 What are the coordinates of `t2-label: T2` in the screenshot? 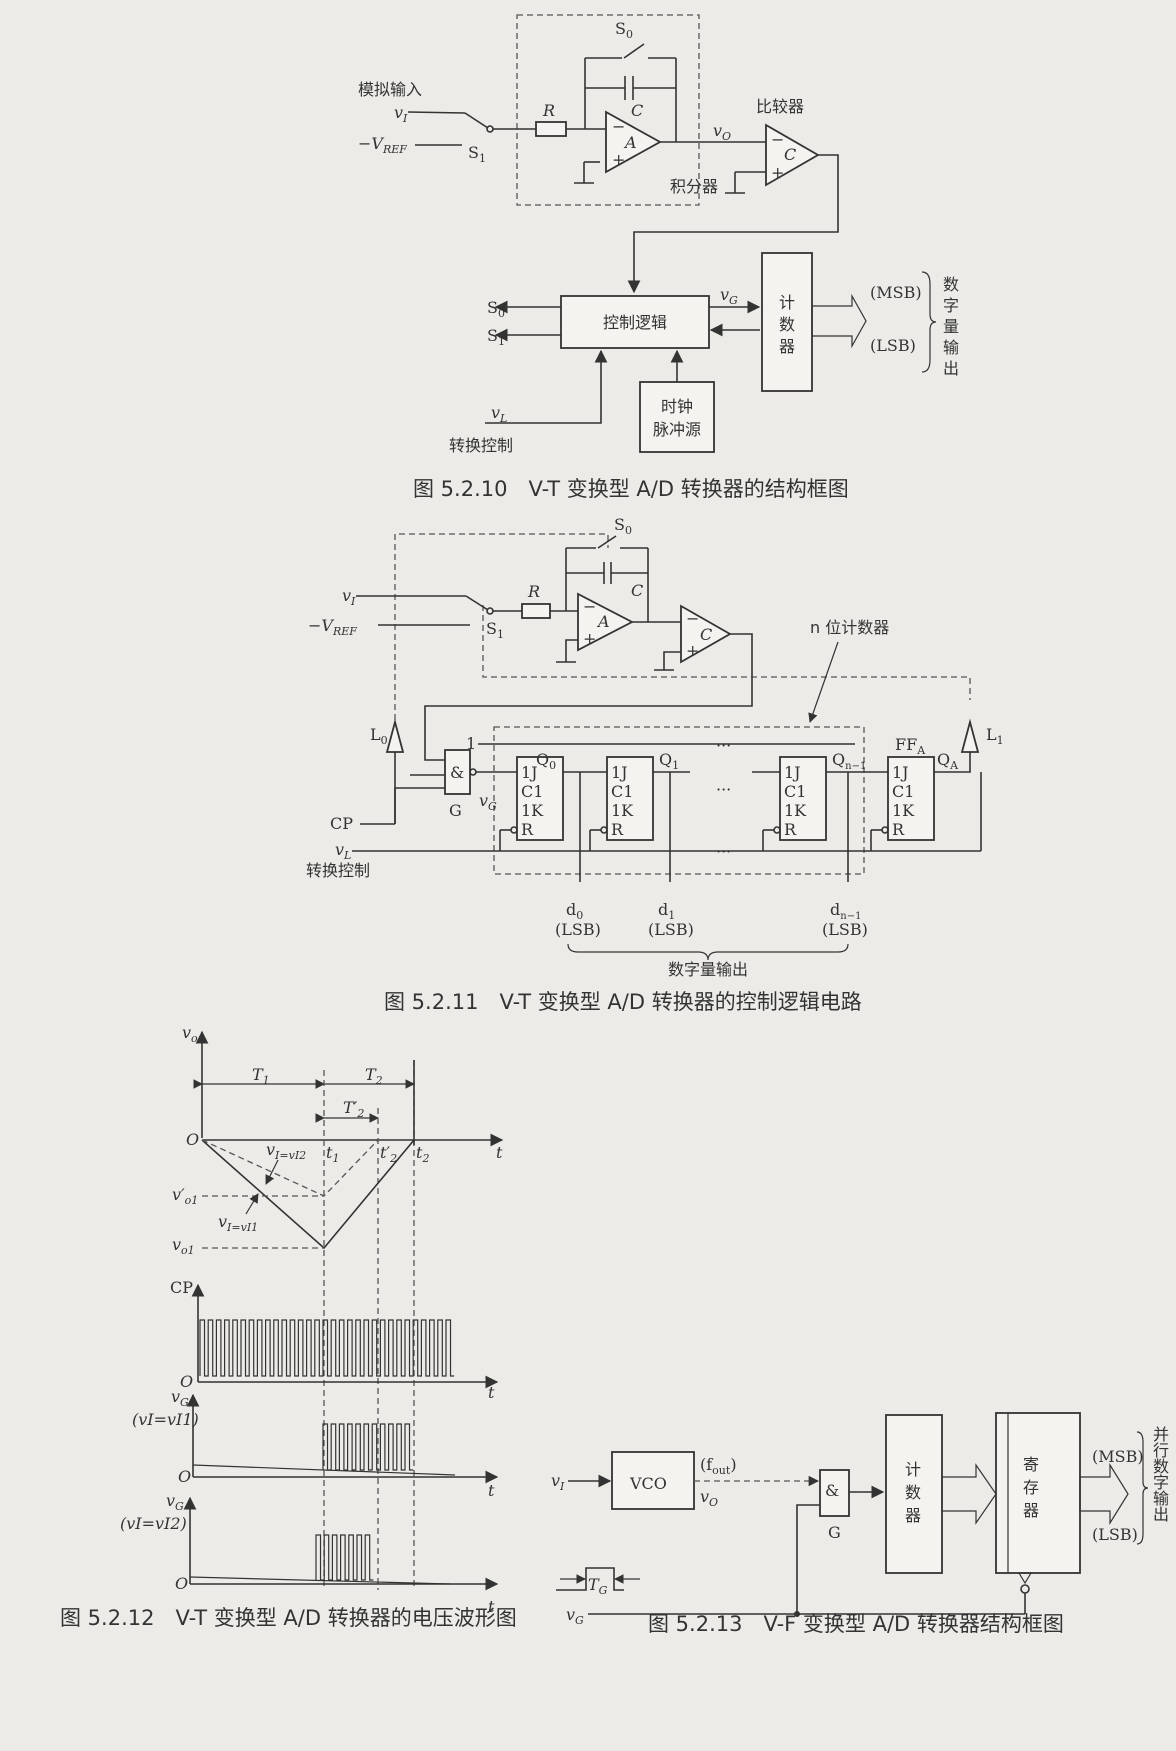 It's located at (374, 1076).